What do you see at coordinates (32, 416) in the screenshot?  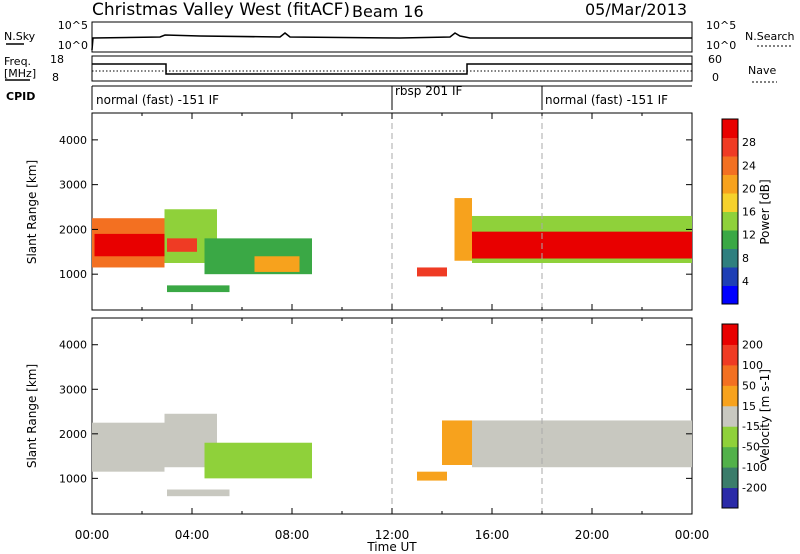 I see `velocity-ylabel: Slant Range [km]` at bounding box center [32, 416].